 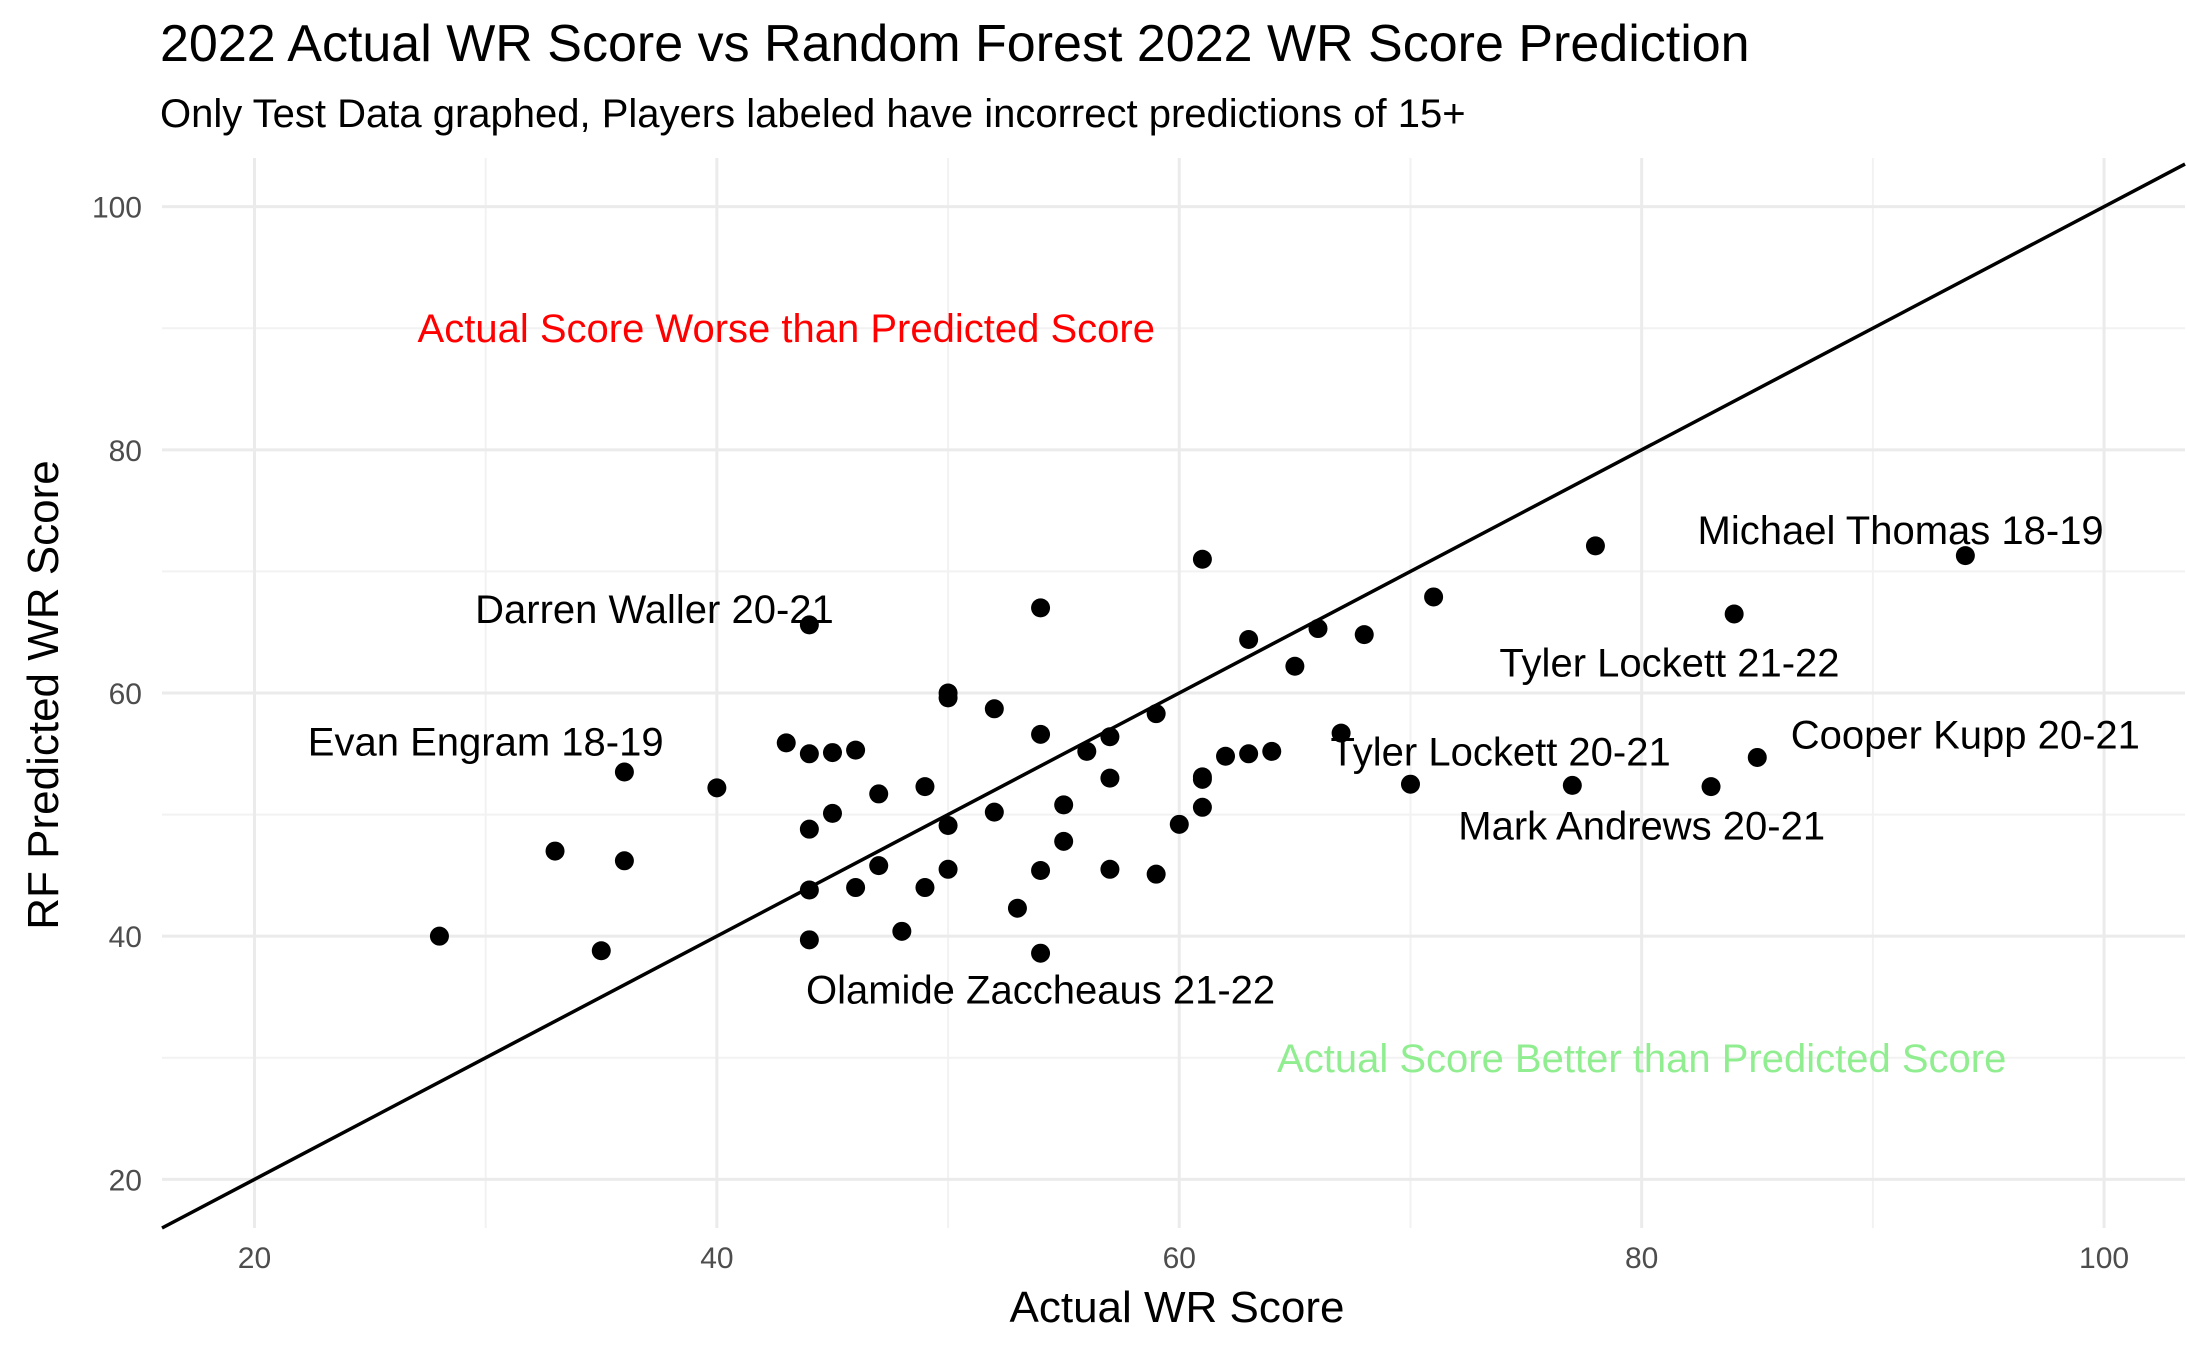 What do you see at coordinates (125, 451) in the screenshot?
I see `y-tick-label: 80` at bounding box center [125, 451].